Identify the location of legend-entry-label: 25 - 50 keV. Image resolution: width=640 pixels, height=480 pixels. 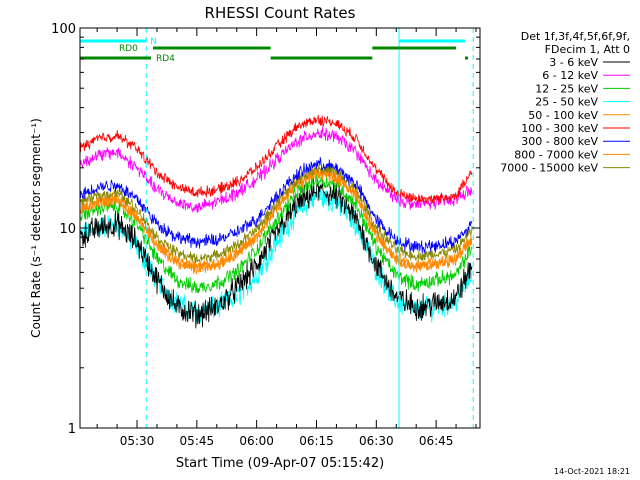
(566, 102).